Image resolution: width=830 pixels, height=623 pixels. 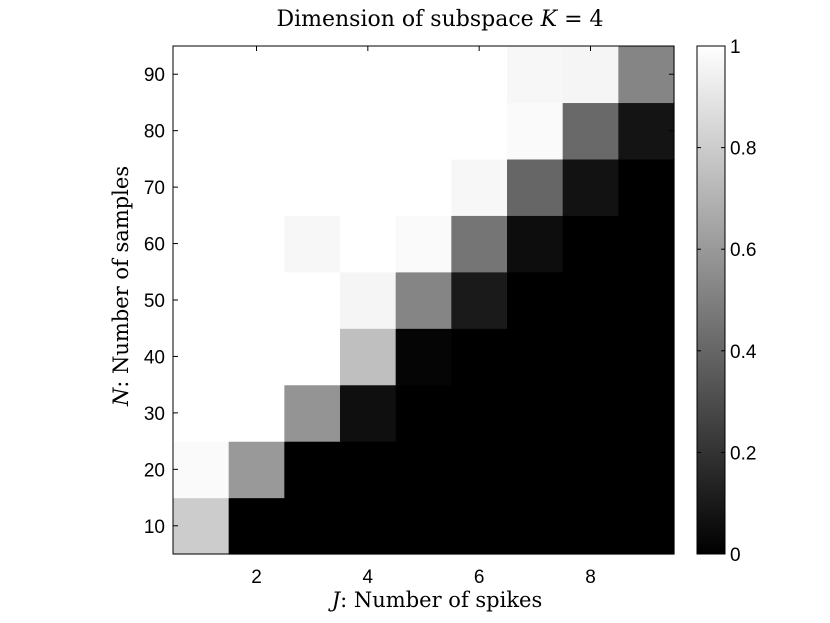 What do you see at coordinates (408, 19) in the screenshot?
I see `chart-title-prefix: Dimension of subspace` at bounding box center [408, 19].